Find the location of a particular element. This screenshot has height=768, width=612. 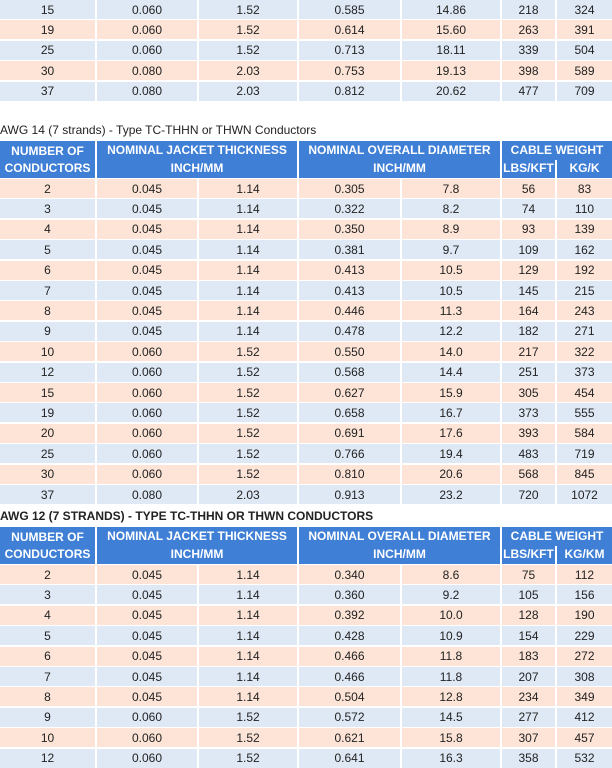

cell: 0.658 is located at coordinates (349, 413).